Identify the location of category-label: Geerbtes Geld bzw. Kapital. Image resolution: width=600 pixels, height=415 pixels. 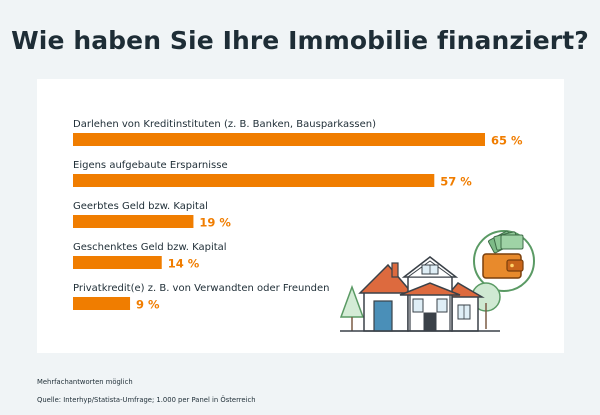
(140, 206).